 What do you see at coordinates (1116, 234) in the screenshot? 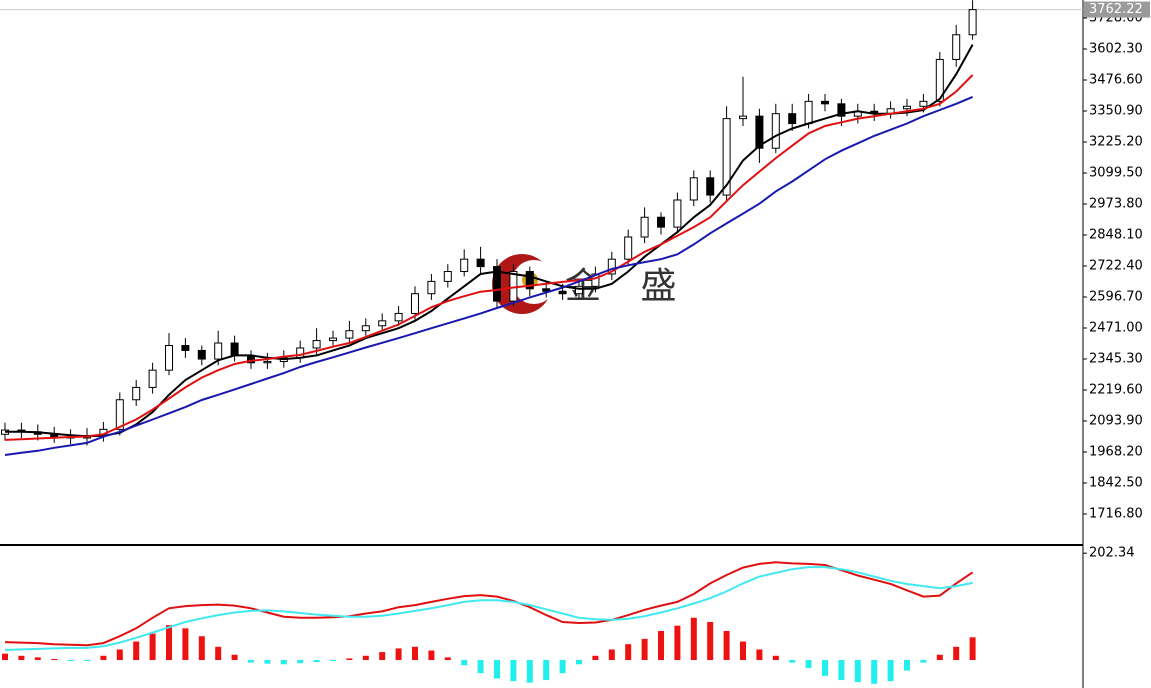
I see `y-tick-label: 2848.10` at bounding box center [1116, 234].